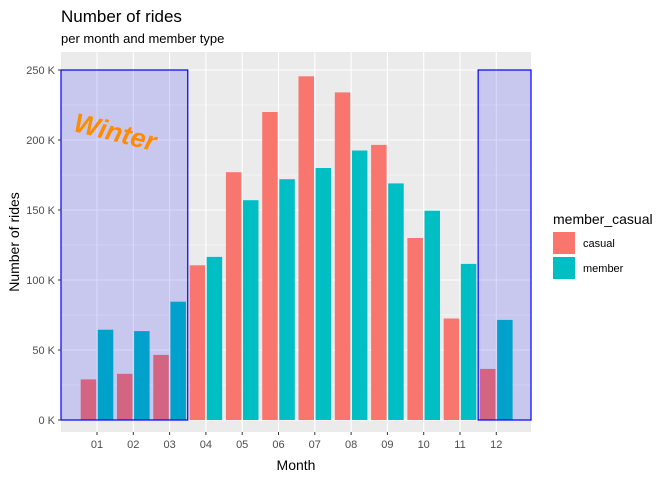 This screenshot has height=480, width=672. I want to click on x-axis-title: Month, so click(296, 465).